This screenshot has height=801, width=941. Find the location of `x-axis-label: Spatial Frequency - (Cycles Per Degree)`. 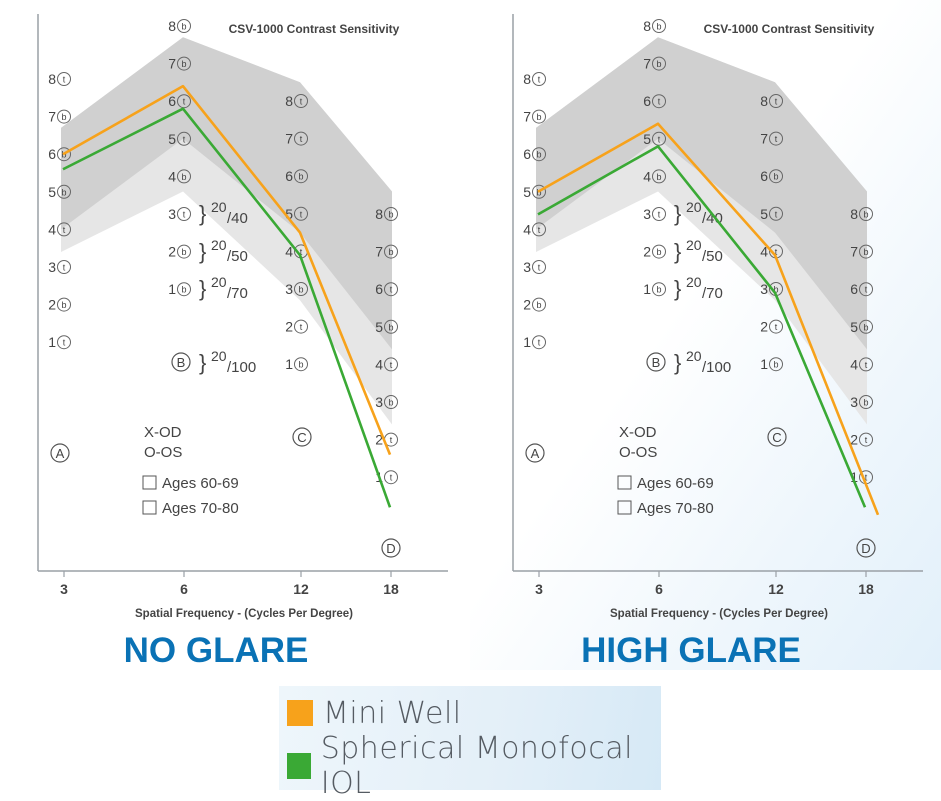

x-axis-label: Spatial Frequency - (Cycles Per Degree) is located at coordinates (719, 614).